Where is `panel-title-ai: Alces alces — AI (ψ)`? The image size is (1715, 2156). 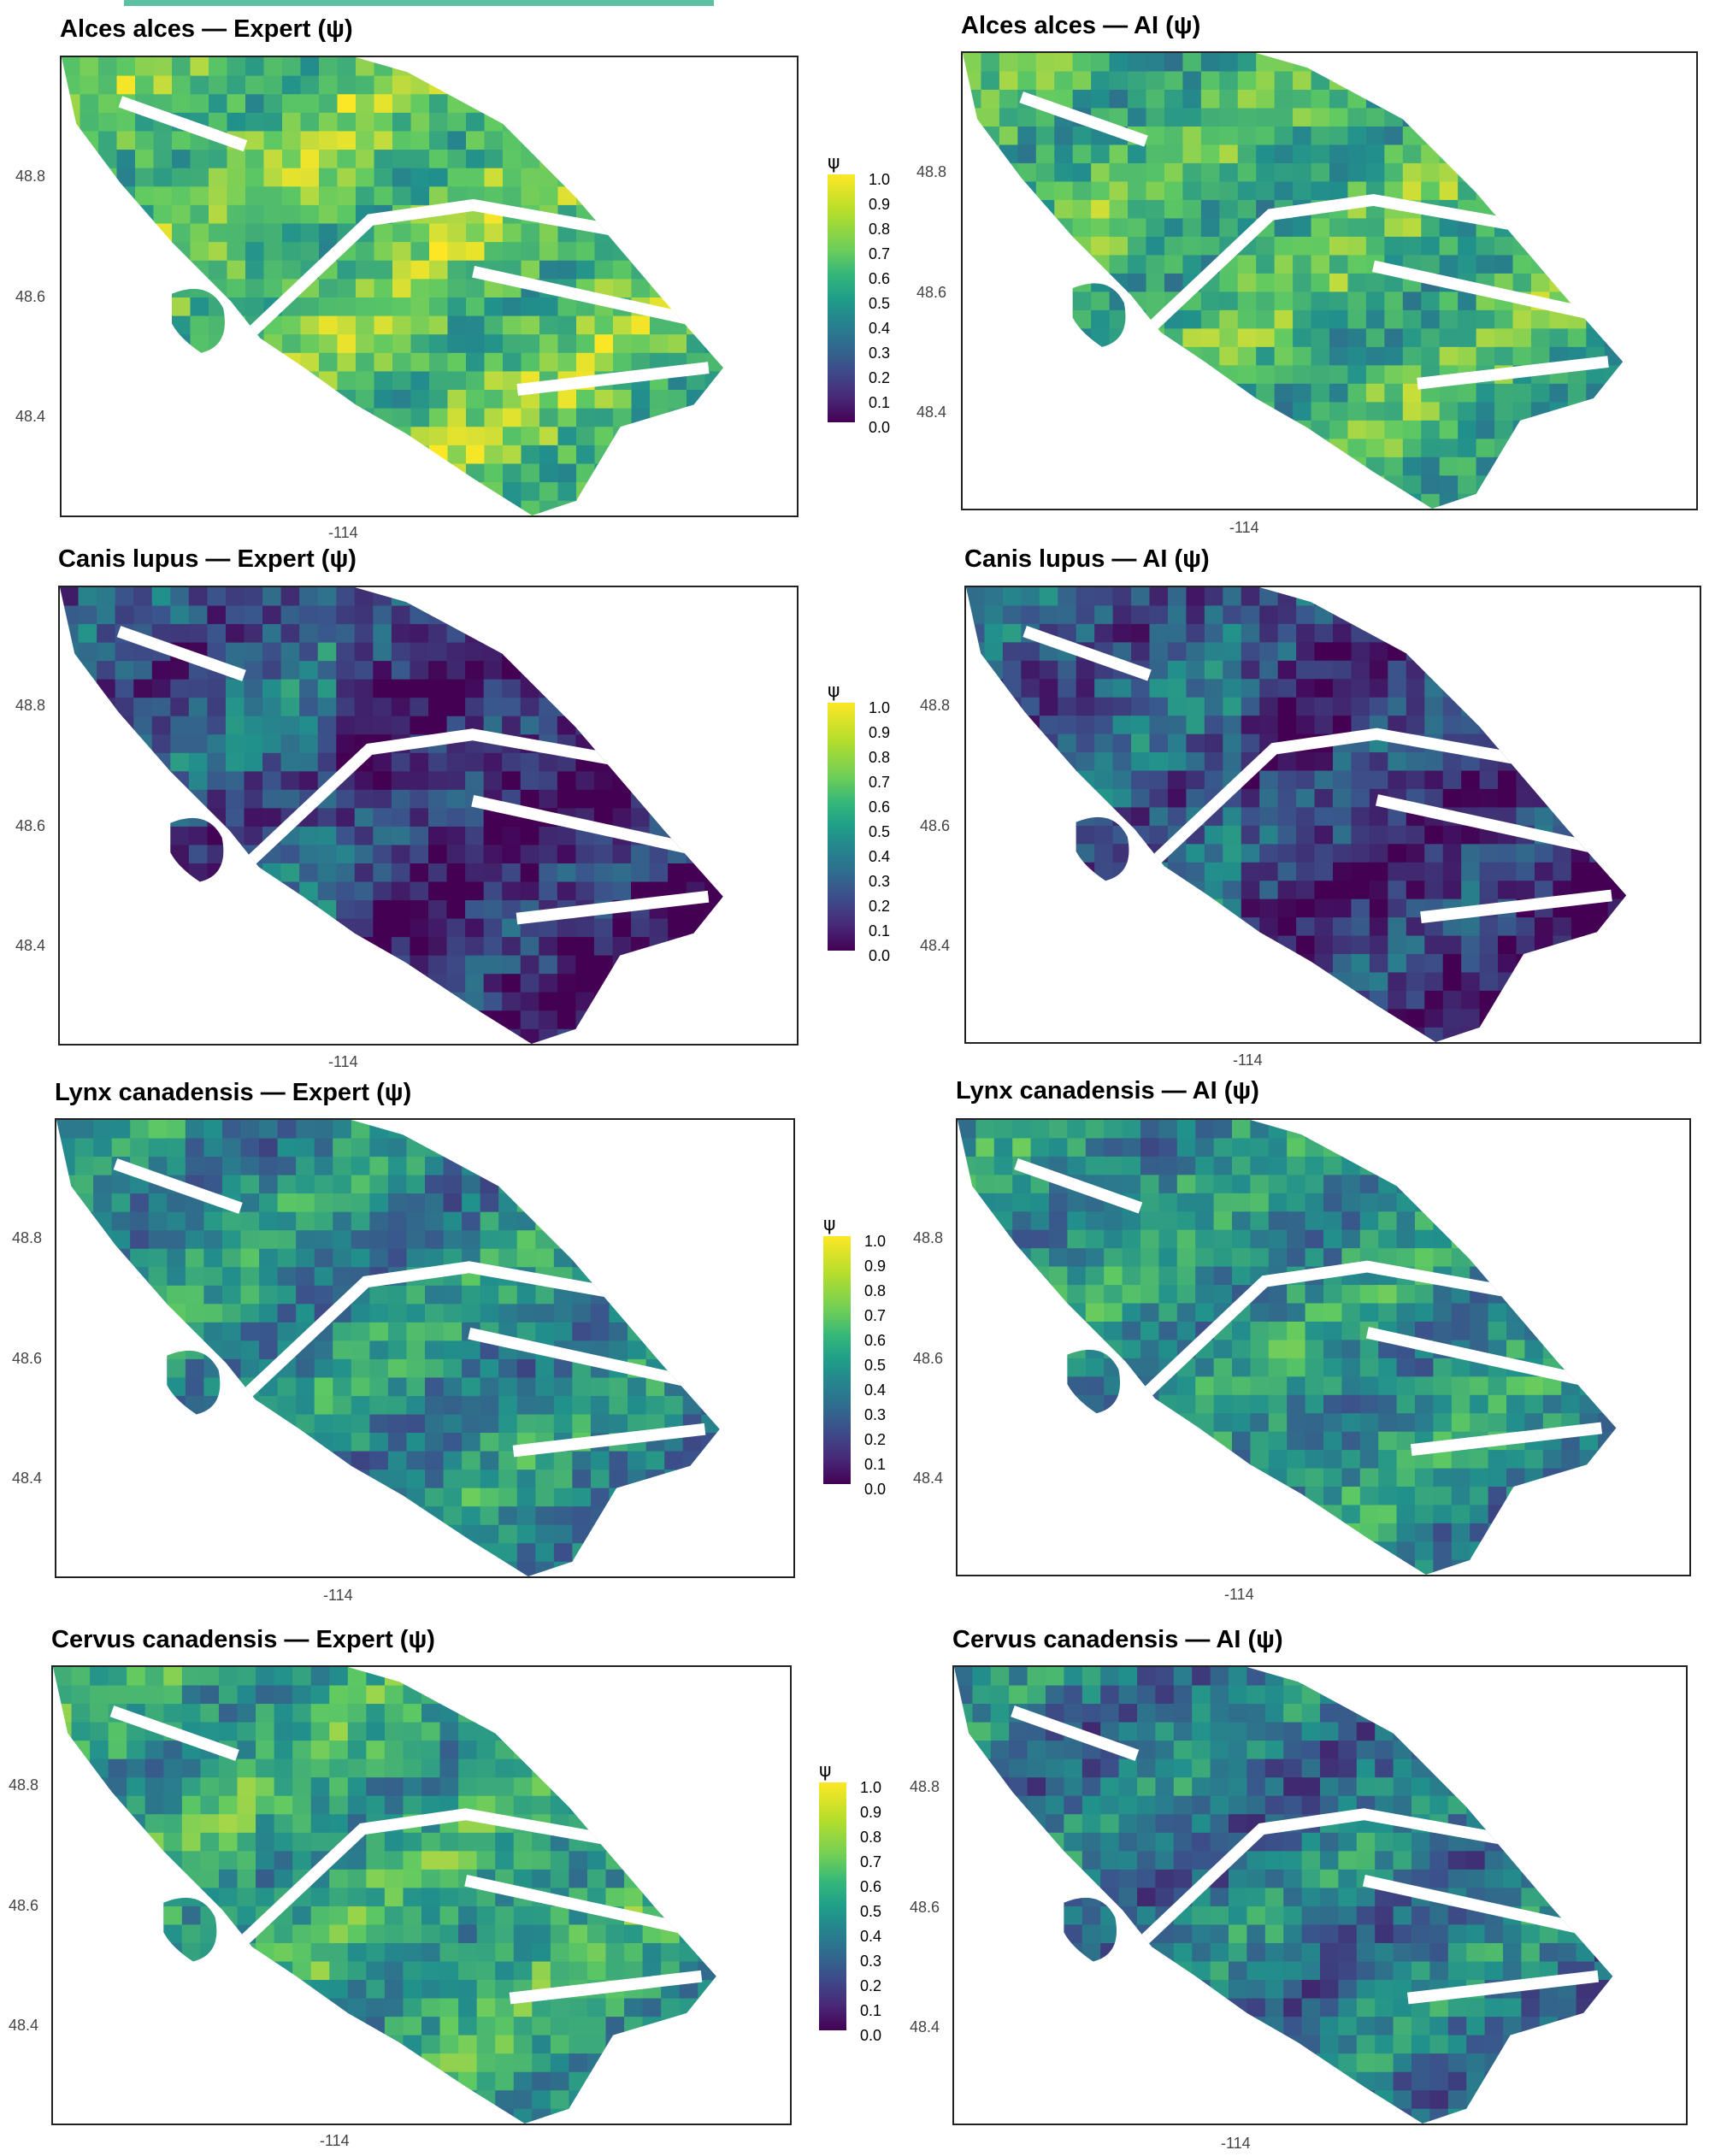 panel-title-ai: Alces alces — AI (ψ) is located at coordinates (1081, 25).